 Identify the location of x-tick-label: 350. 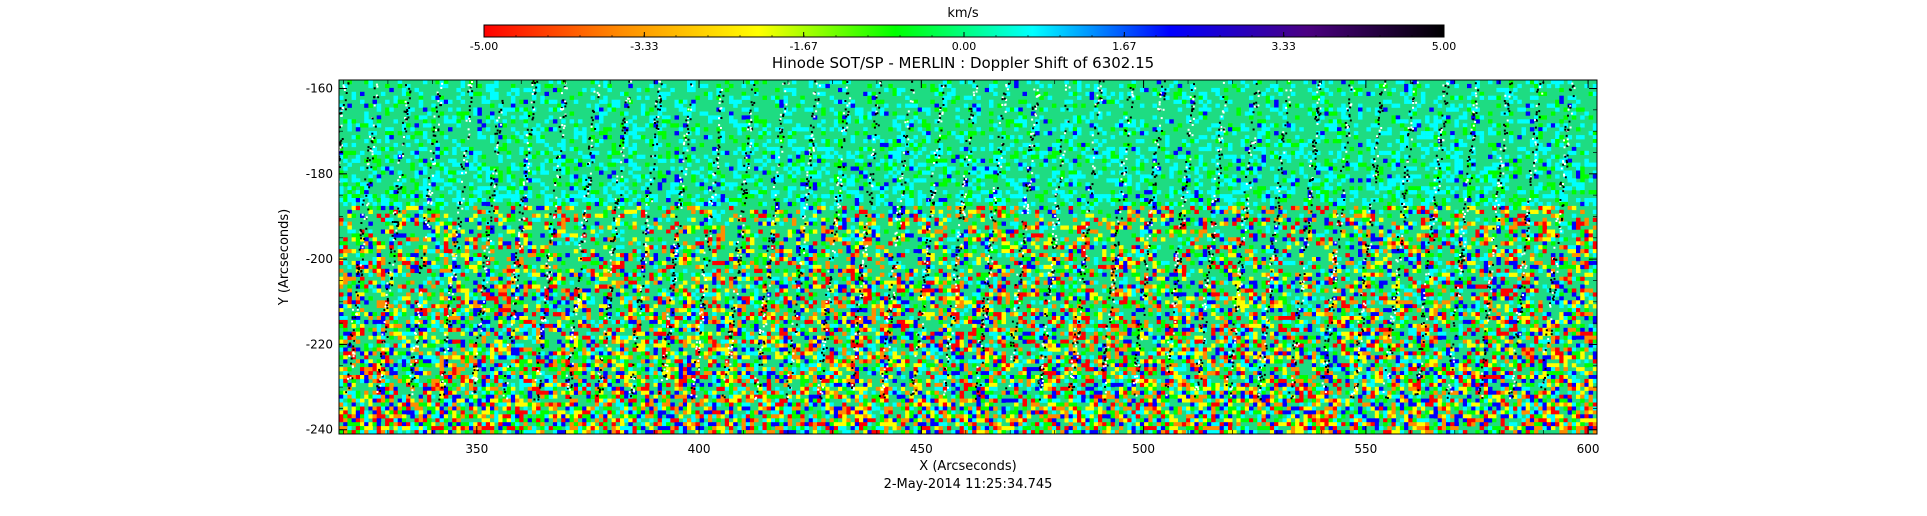
(476, 449).